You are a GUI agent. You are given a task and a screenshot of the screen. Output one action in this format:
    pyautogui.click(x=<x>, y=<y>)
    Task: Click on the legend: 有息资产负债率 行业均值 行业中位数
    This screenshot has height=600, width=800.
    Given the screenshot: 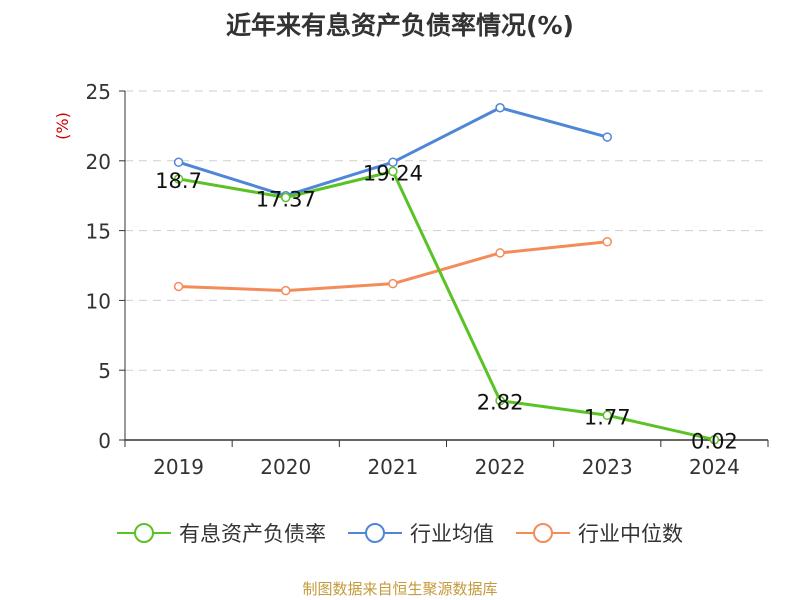 What is the action you would take?
    pyautogui.click(x=400, y=533)
    